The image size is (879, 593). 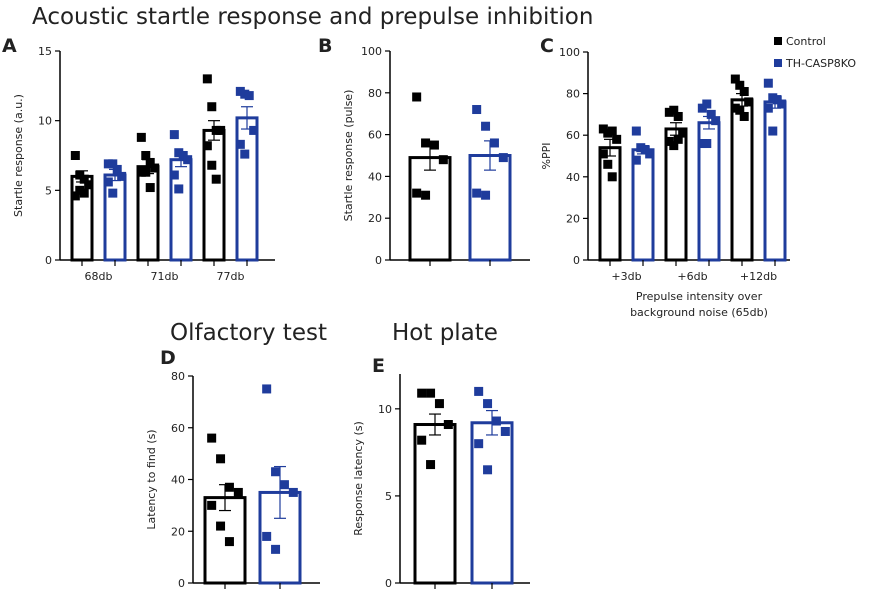 What do you see at coordinates (165, 276) in the screenshot?
I see `x-tick-label: 71db` at bounding box center [165, 276].